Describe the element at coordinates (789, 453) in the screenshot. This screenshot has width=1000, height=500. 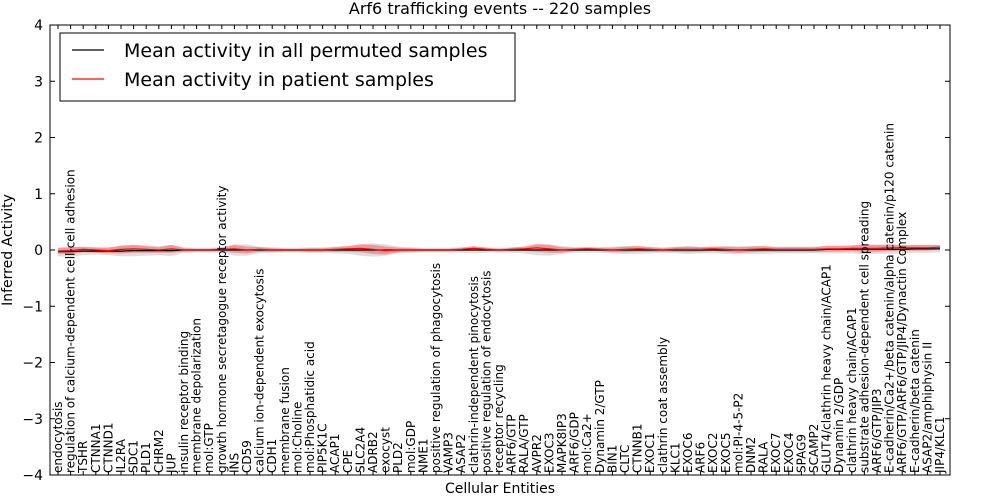
I see `category-label: EXOC4` at that location.